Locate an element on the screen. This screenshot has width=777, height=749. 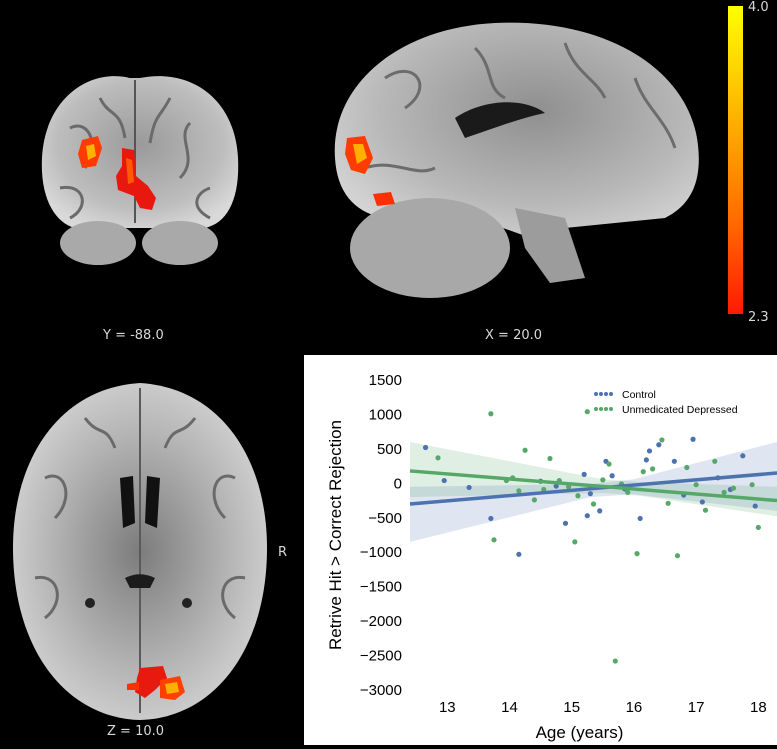
sagittal-cortex is located at coordinates (516, 132).